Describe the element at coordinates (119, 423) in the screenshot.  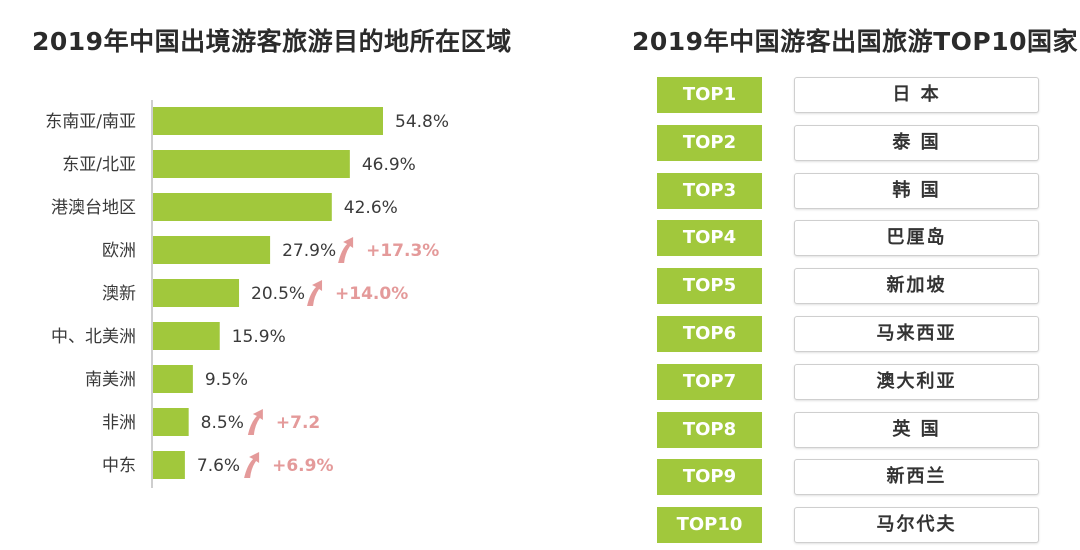
I see `category-label: 非洲` at that location.